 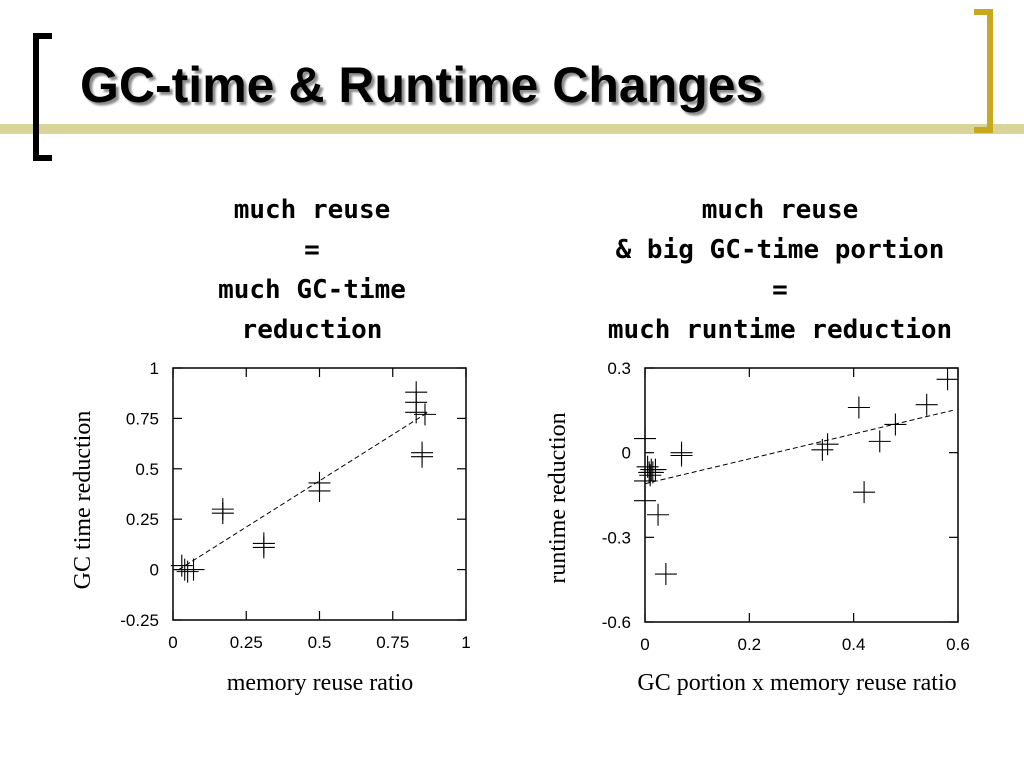 What do you see at coordinates (558, 497) in the screenshot?
I see `y-axis-label: runtime reduction` at bounding box center [558, 497].